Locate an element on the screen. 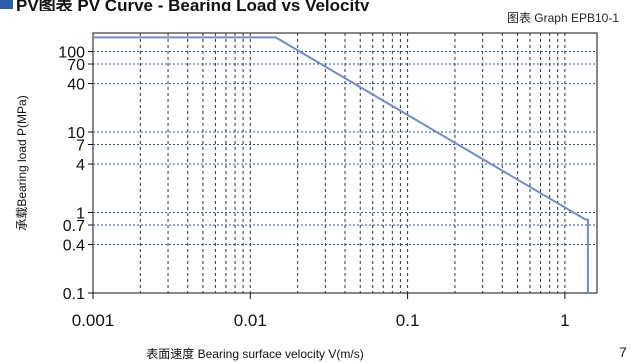 This screenshot has height=363, width=631. chart-title: 图表 Graph EPB10-1 is located at coordinates (562, 18).